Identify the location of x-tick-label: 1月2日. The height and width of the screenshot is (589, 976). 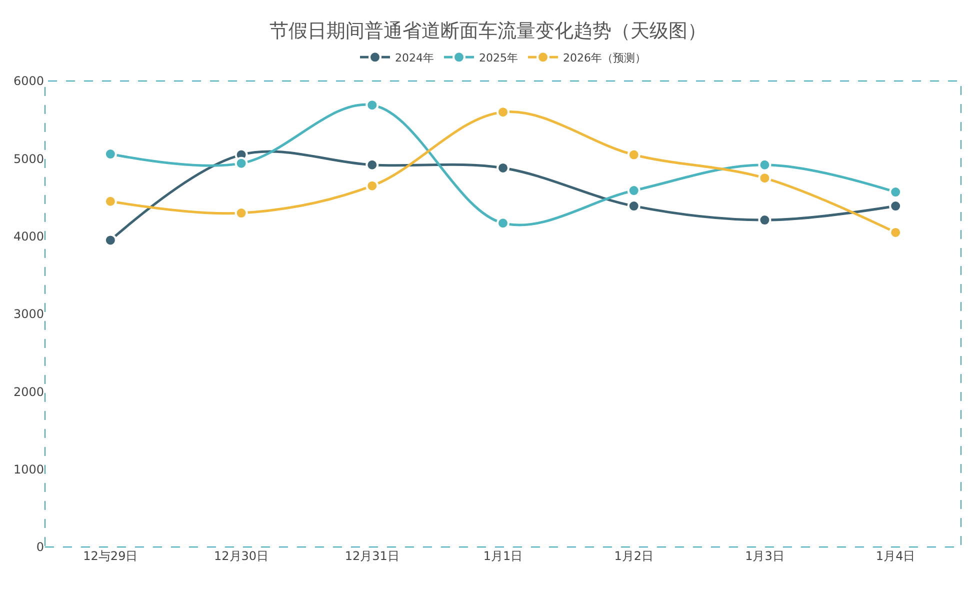
(634, 556).